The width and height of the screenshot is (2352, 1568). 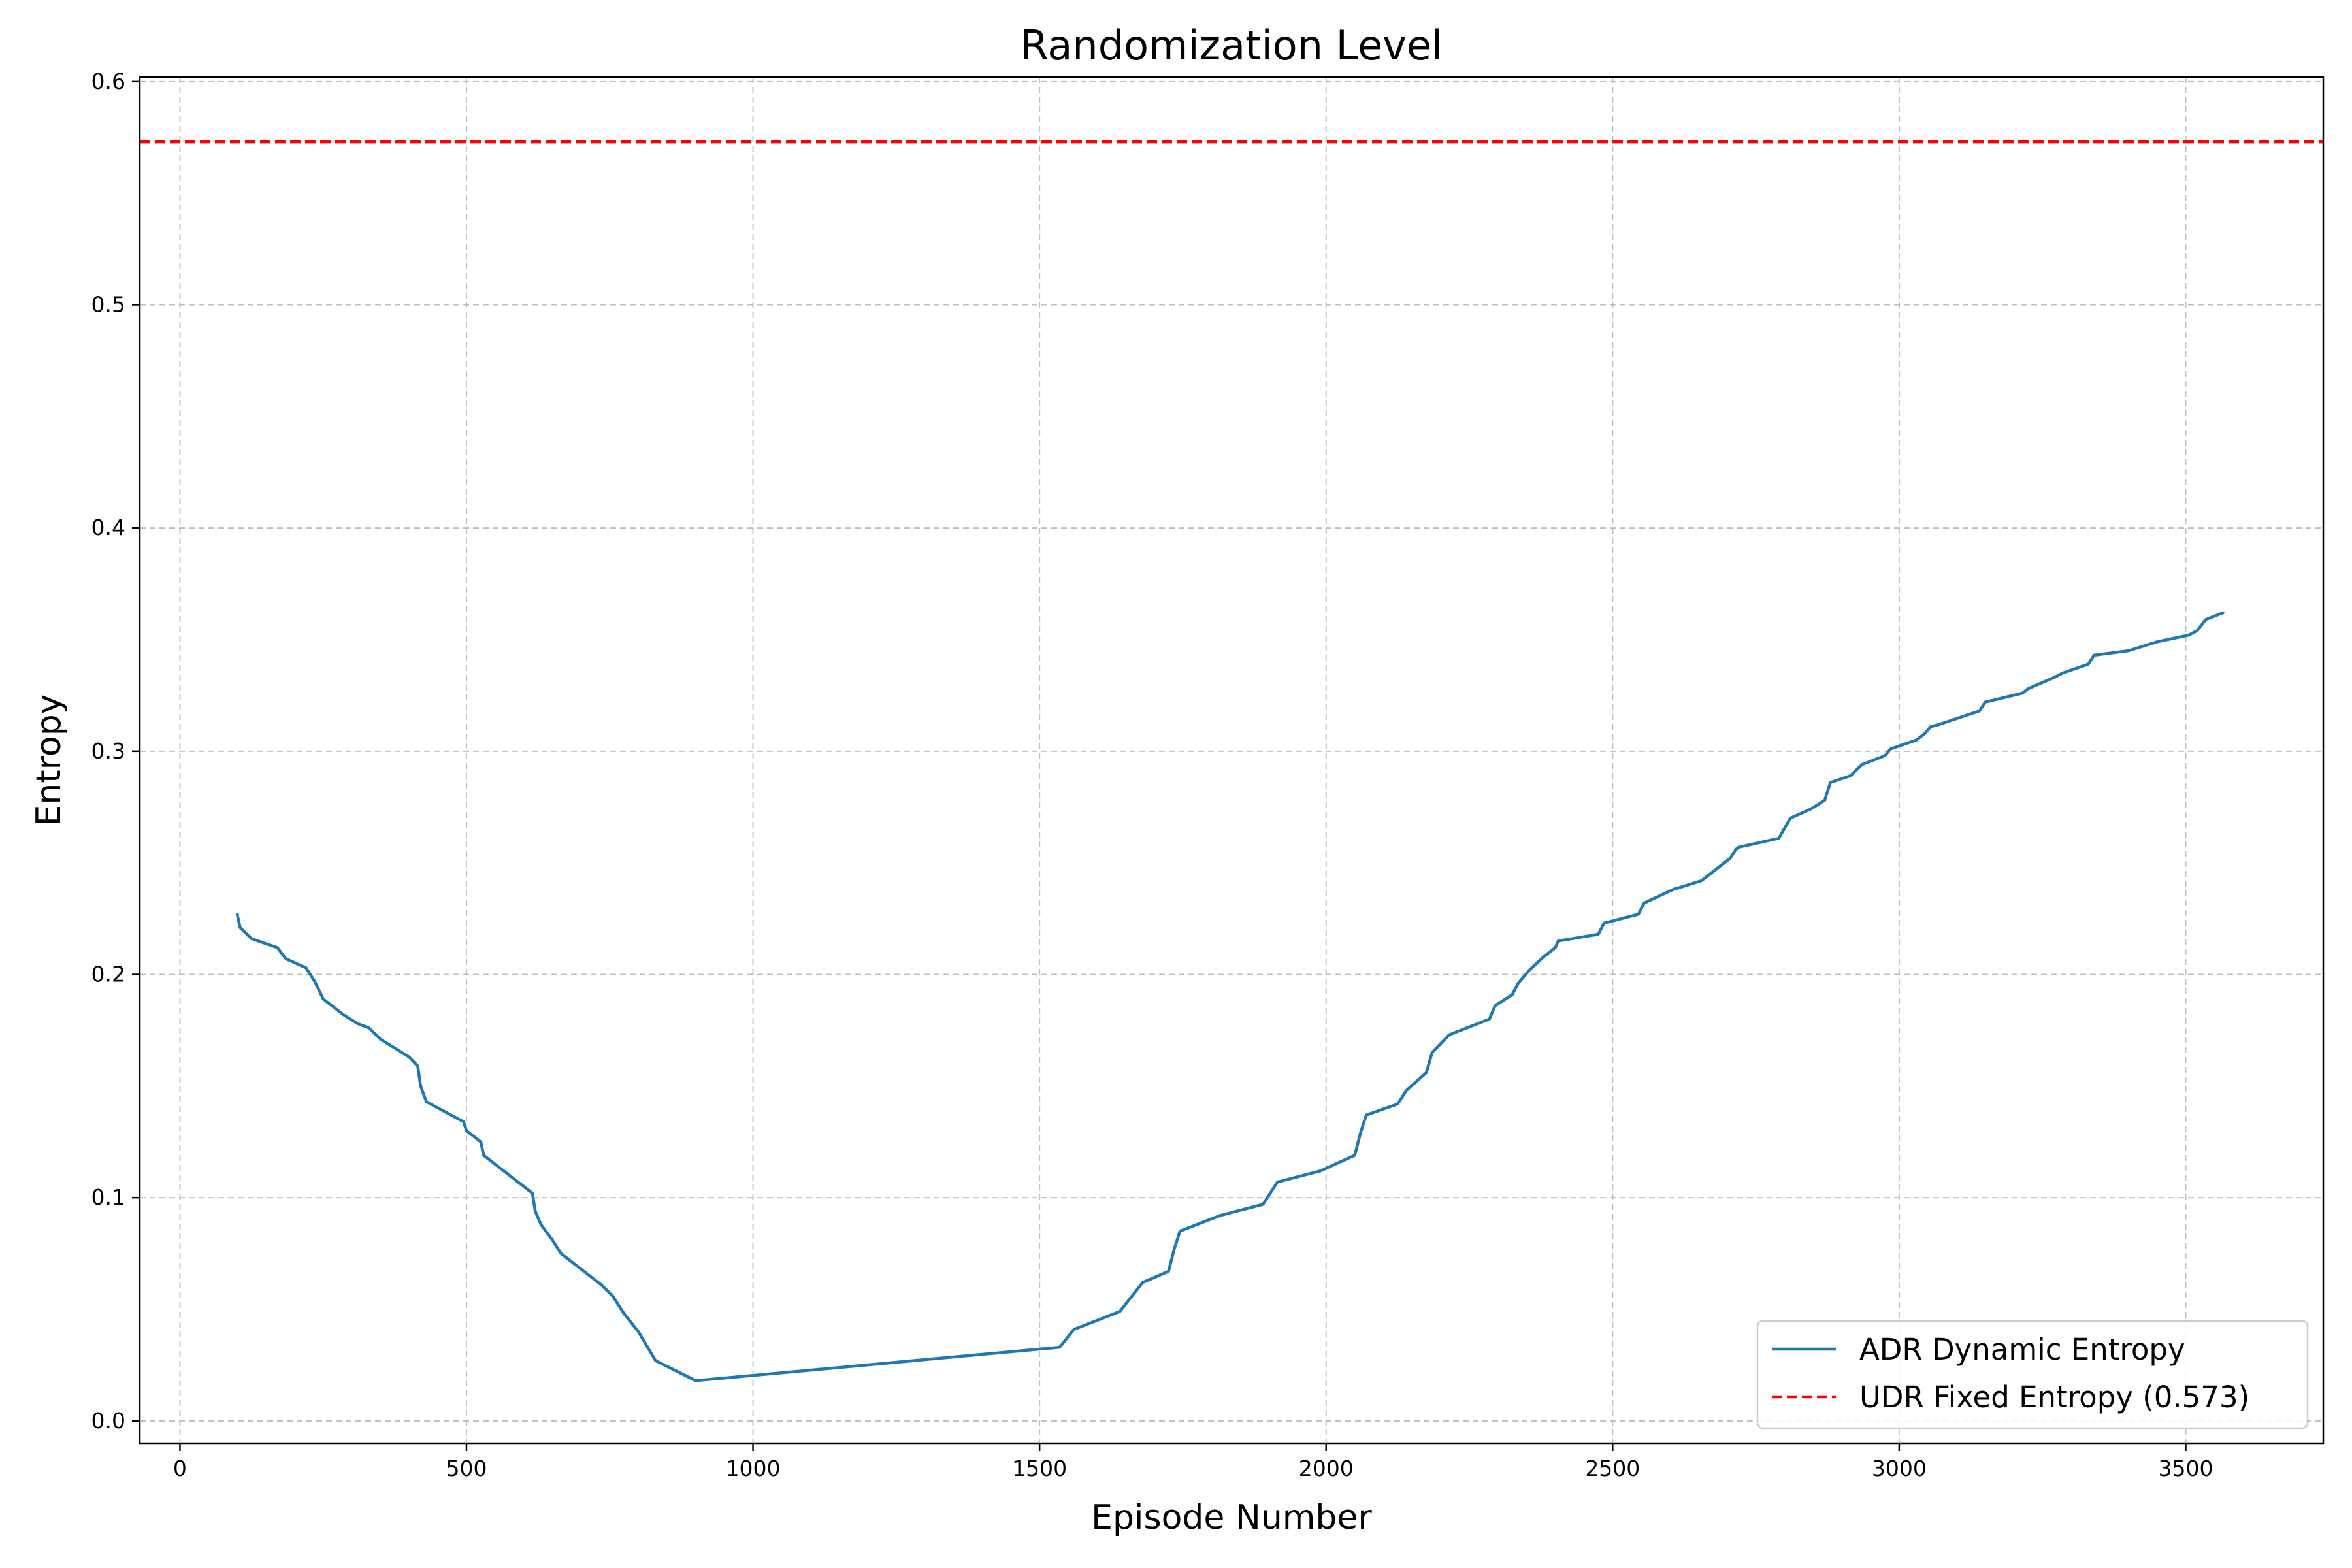 What do you see at coordinates (2022, 1349) in the screenshot?
I see `legend-label-adr: ADR Dynamic Entropy` at bounding box center [2022, 1349].